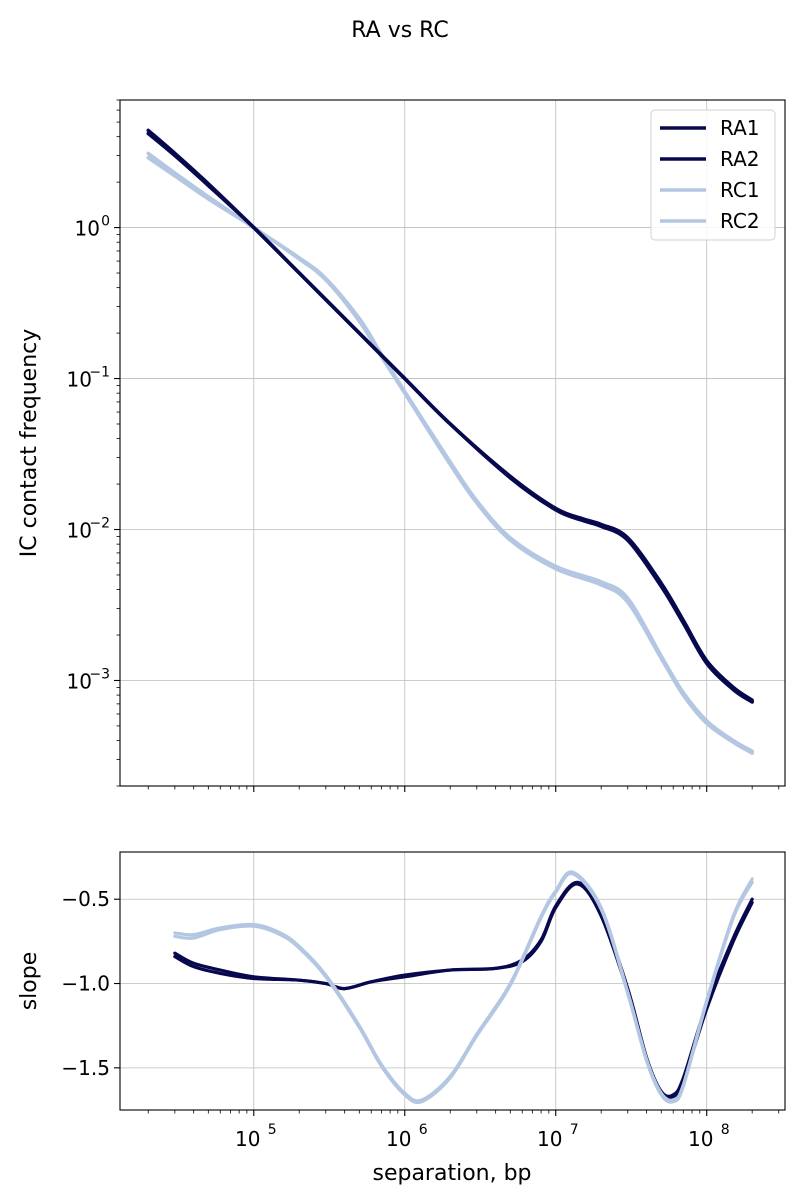 The image size is (800, 1200). What do you see at coordinates (451, 1173) in the screenshot?
I see `x-axis-label: separation, bp` at bounding box center [451, 1173].